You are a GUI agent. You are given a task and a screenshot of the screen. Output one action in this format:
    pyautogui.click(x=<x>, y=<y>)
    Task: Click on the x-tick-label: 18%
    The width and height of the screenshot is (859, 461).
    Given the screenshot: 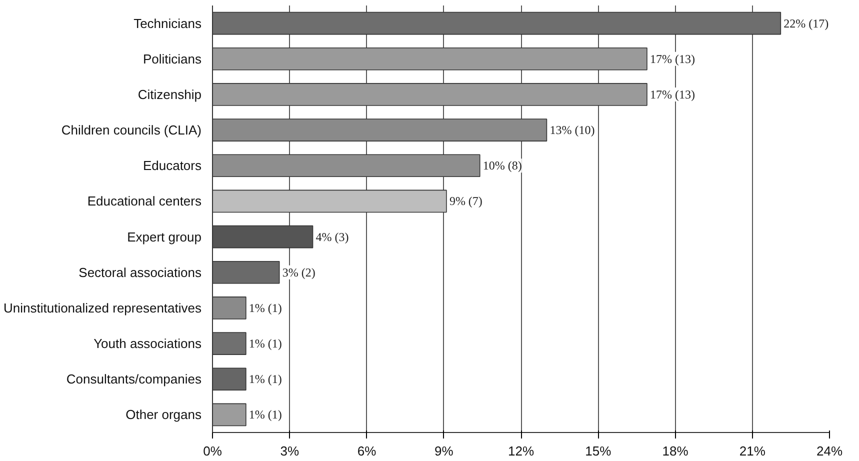 What is the action you would take?
    pyautogui.click(x=675, y=451)
    